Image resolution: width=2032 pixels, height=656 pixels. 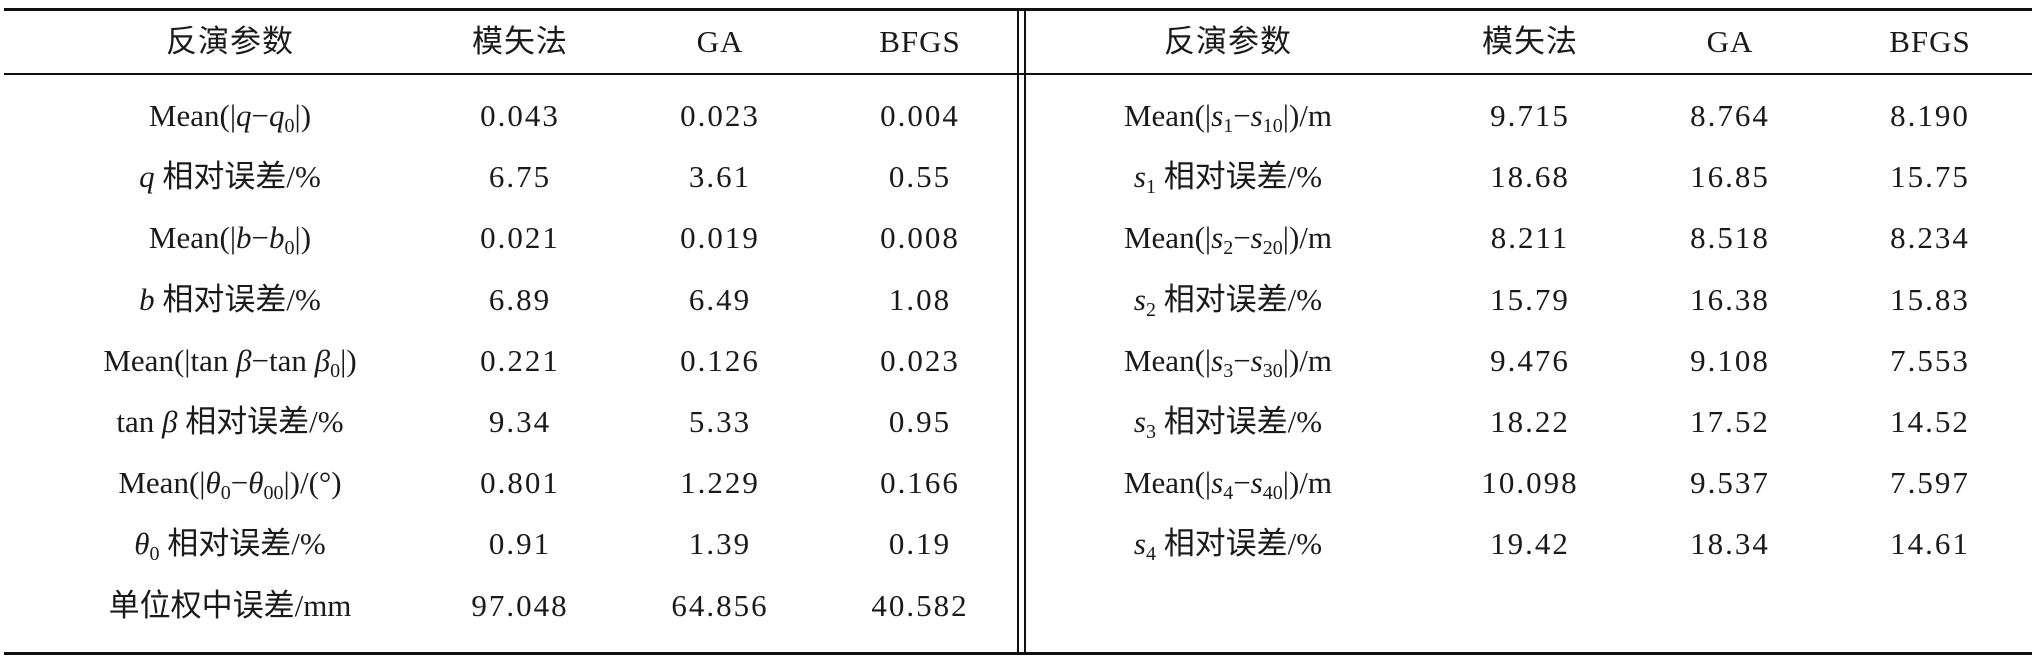 What do you see at coordinates (1730, 176) in the screenshot?
I see `right-row-2-ga-cell: 16.85` at bounding box center [1730, 176].